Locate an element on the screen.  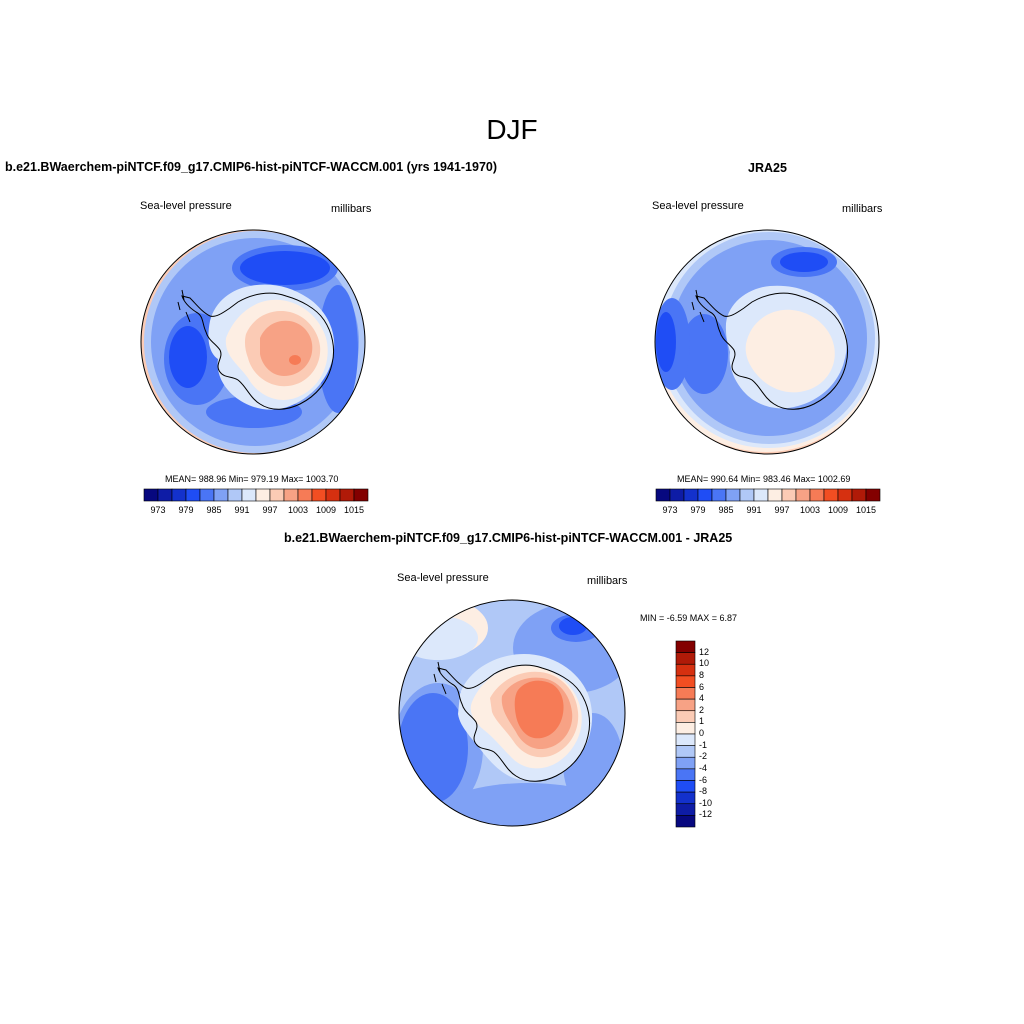
diff-colorbar-tick-label: 8 is located at coordinates (702, 674).